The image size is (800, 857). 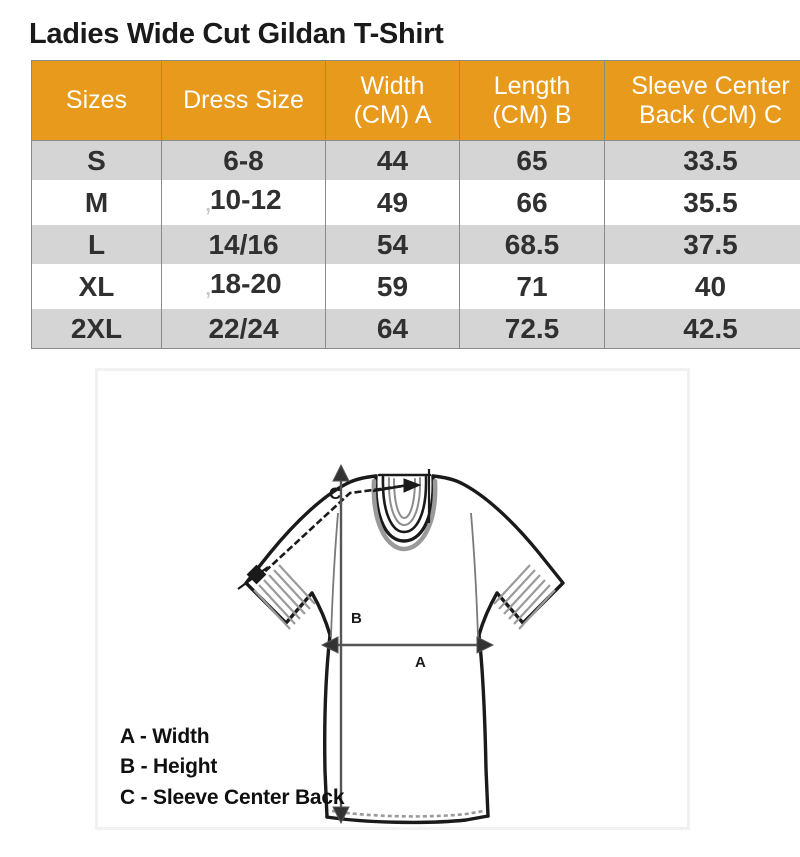 What do you see at coordinates (392, 286) in the screenshot?
I see `cell-width: 59` at bounding box center [392, 286].